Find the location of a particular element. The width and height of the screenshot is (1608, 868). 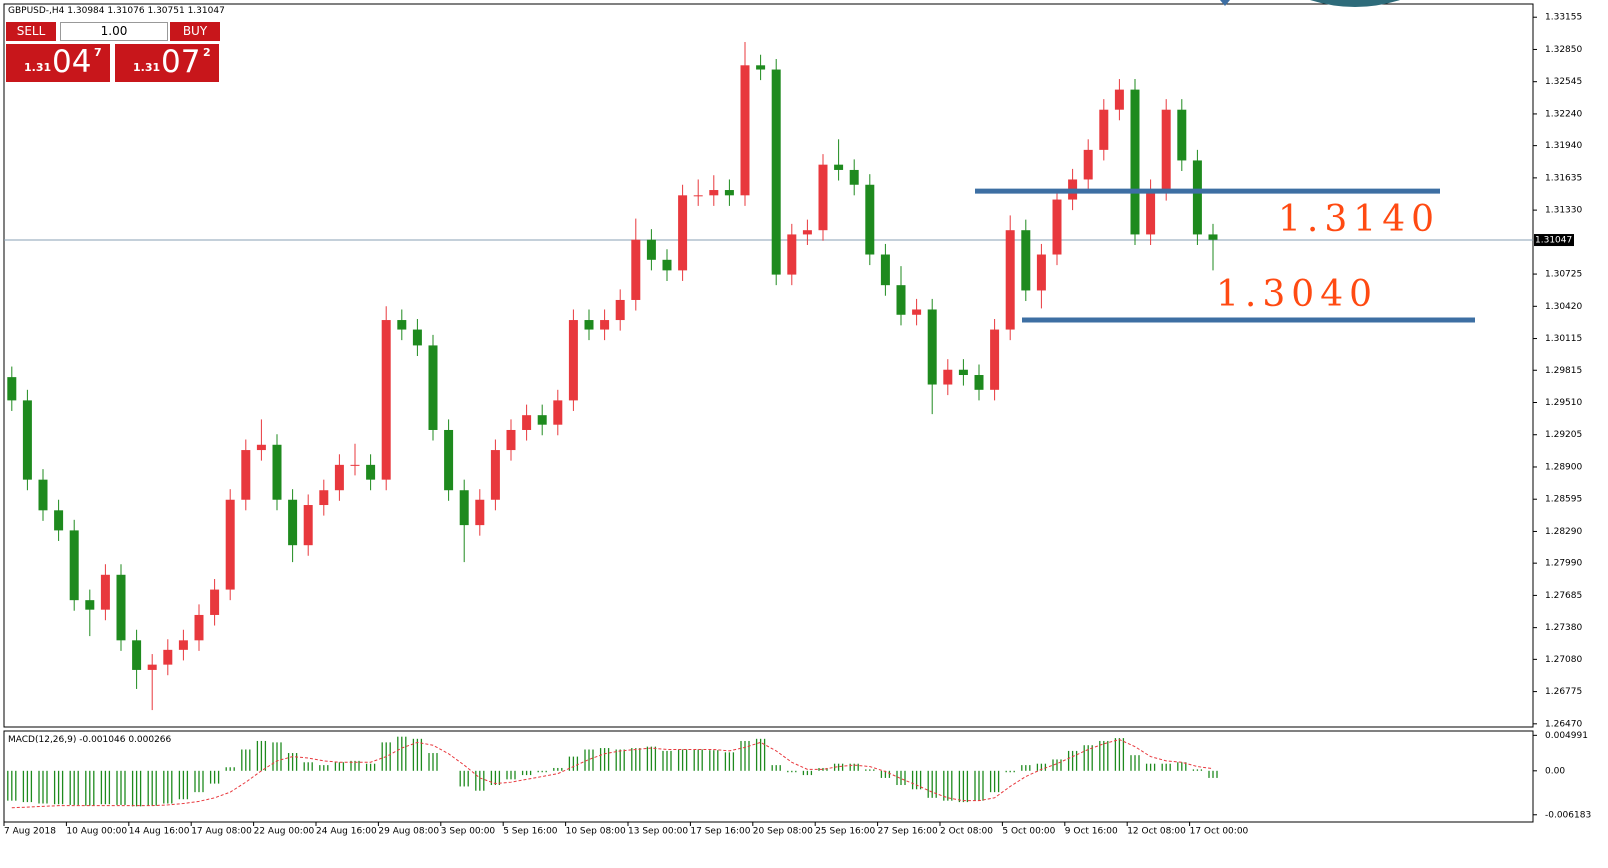

x-tick-label: 2 Oct 08:00 is located at coordinates (966, 832).